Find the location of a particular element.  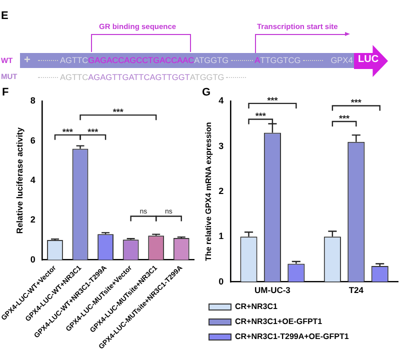

text: AGAGTTGATTCAGTTGGT is located at coordinates (139, 77).